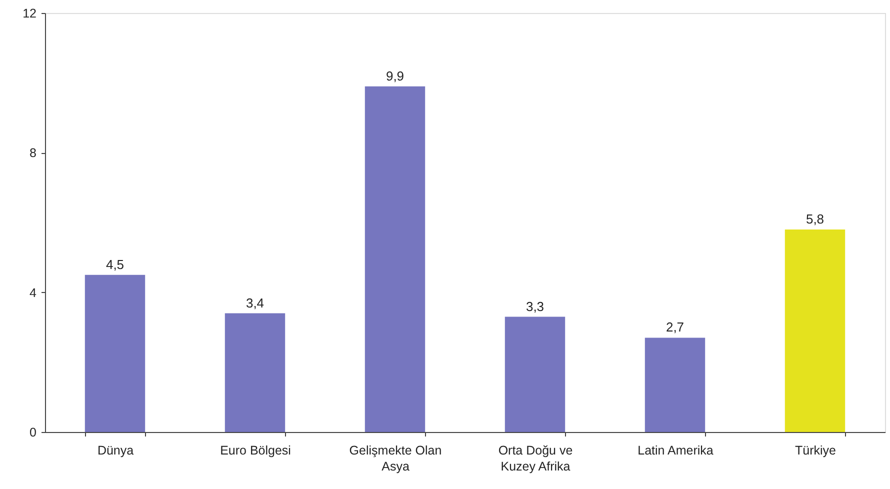  I want to click on y-tick-label: 4, so click(33, 293).